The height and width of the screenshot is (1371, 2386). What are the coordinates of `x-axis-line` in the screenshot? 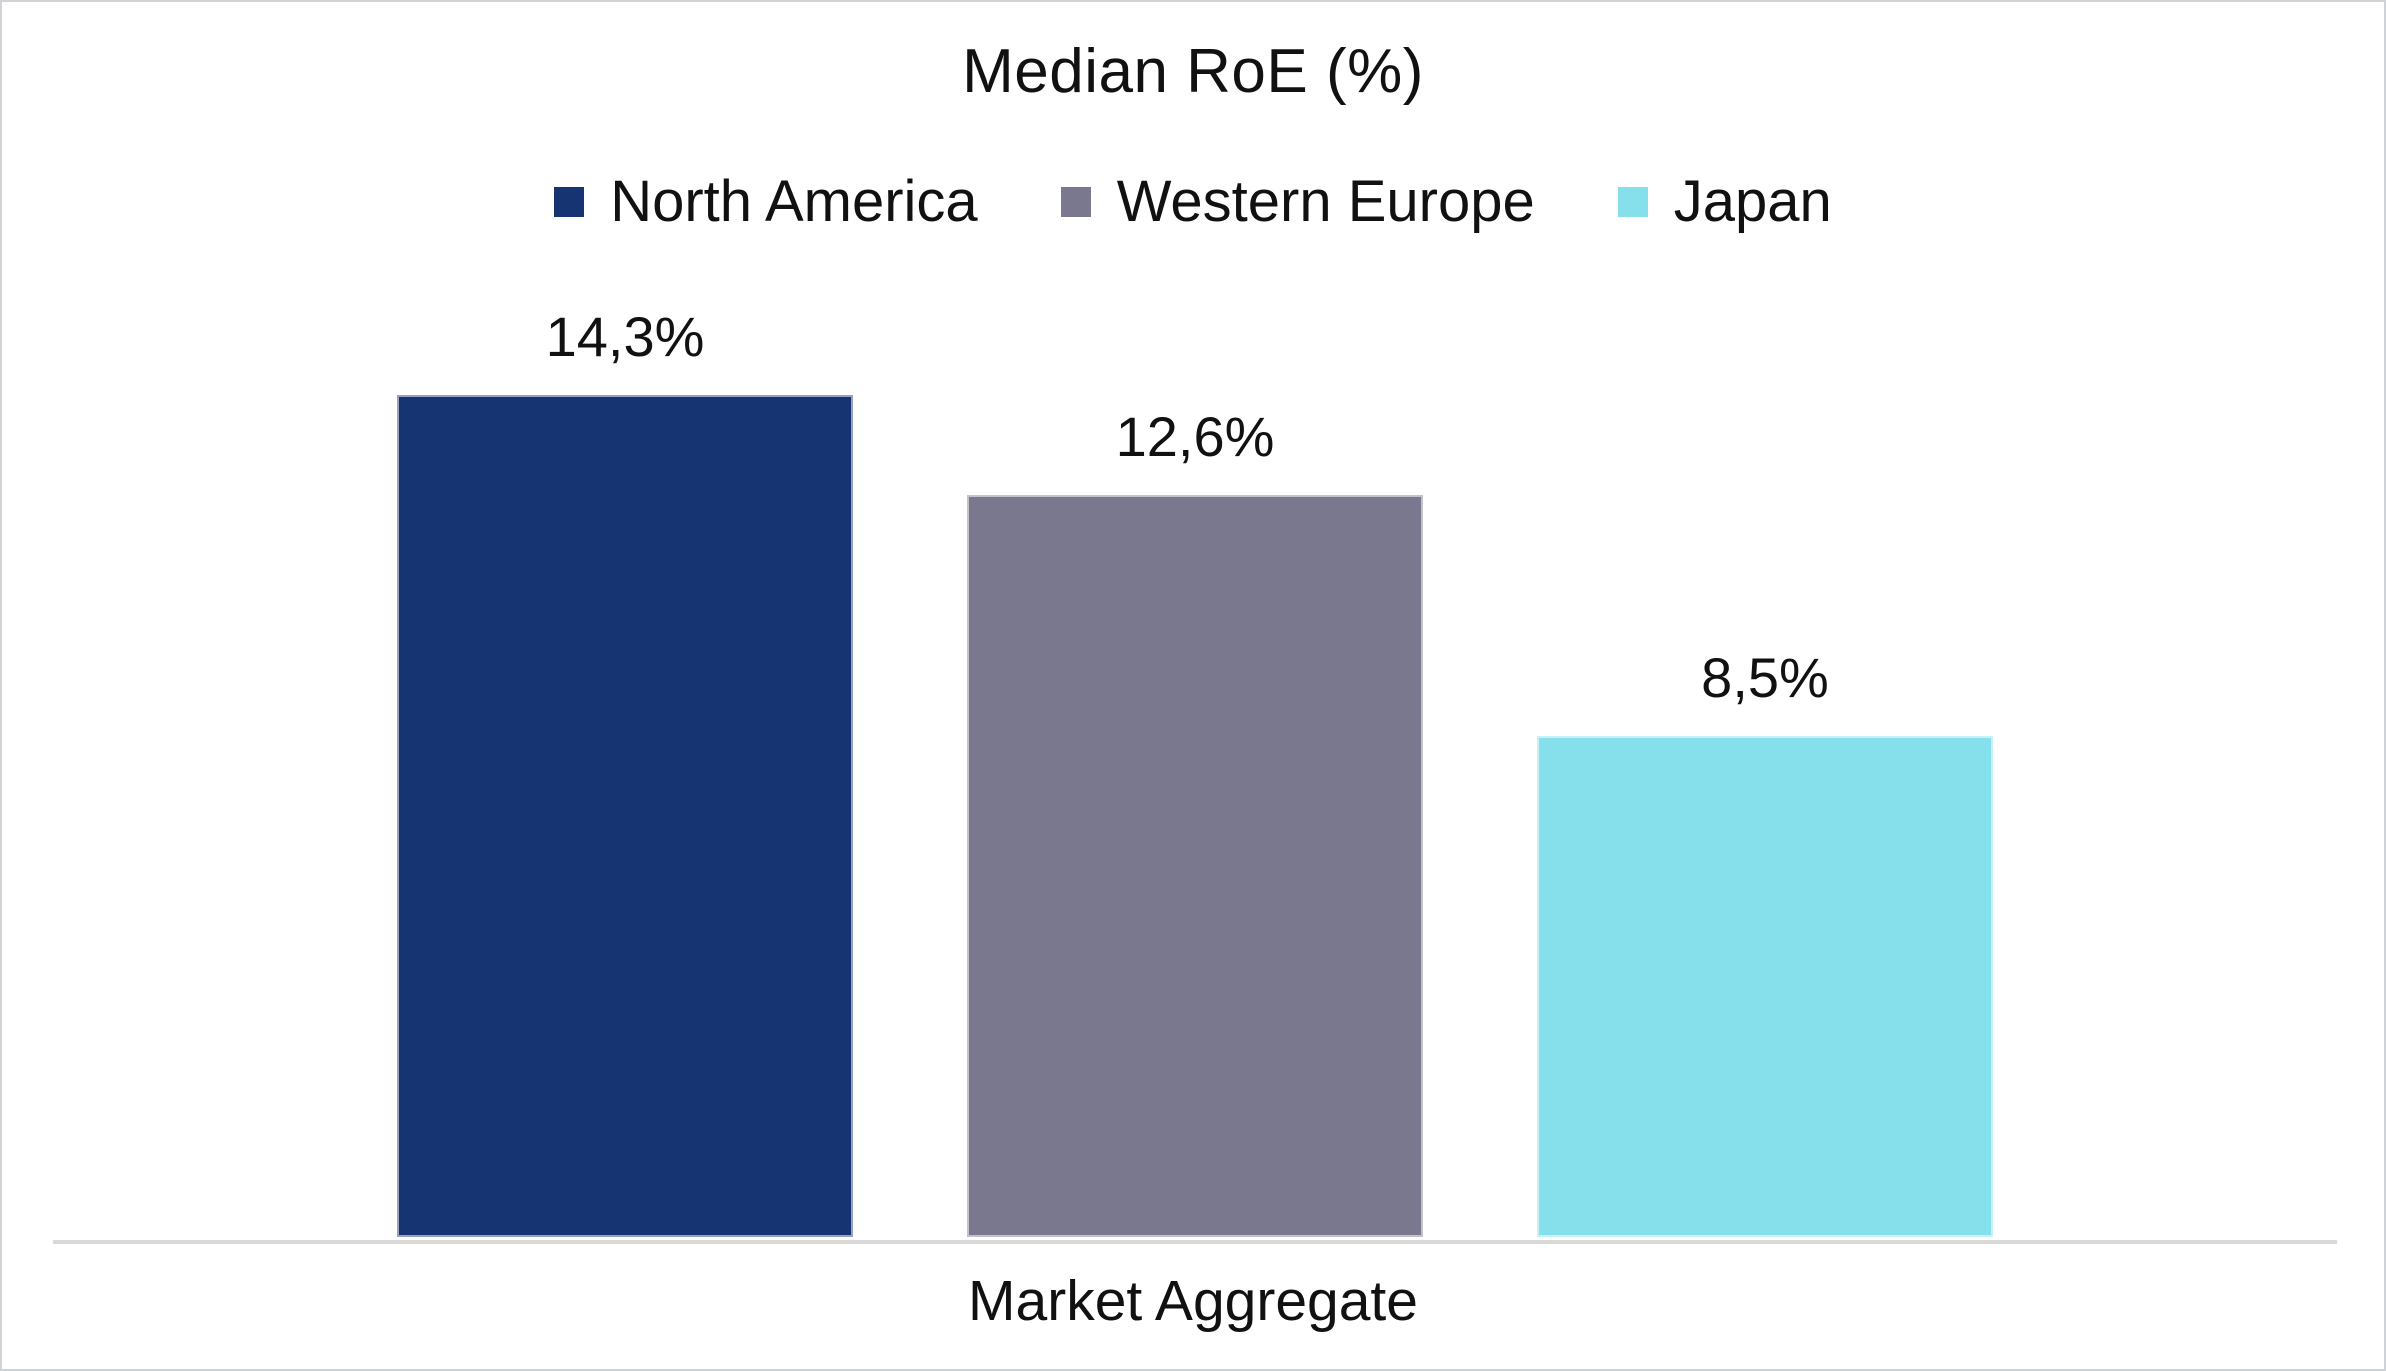 It's located at (1195, 1242).